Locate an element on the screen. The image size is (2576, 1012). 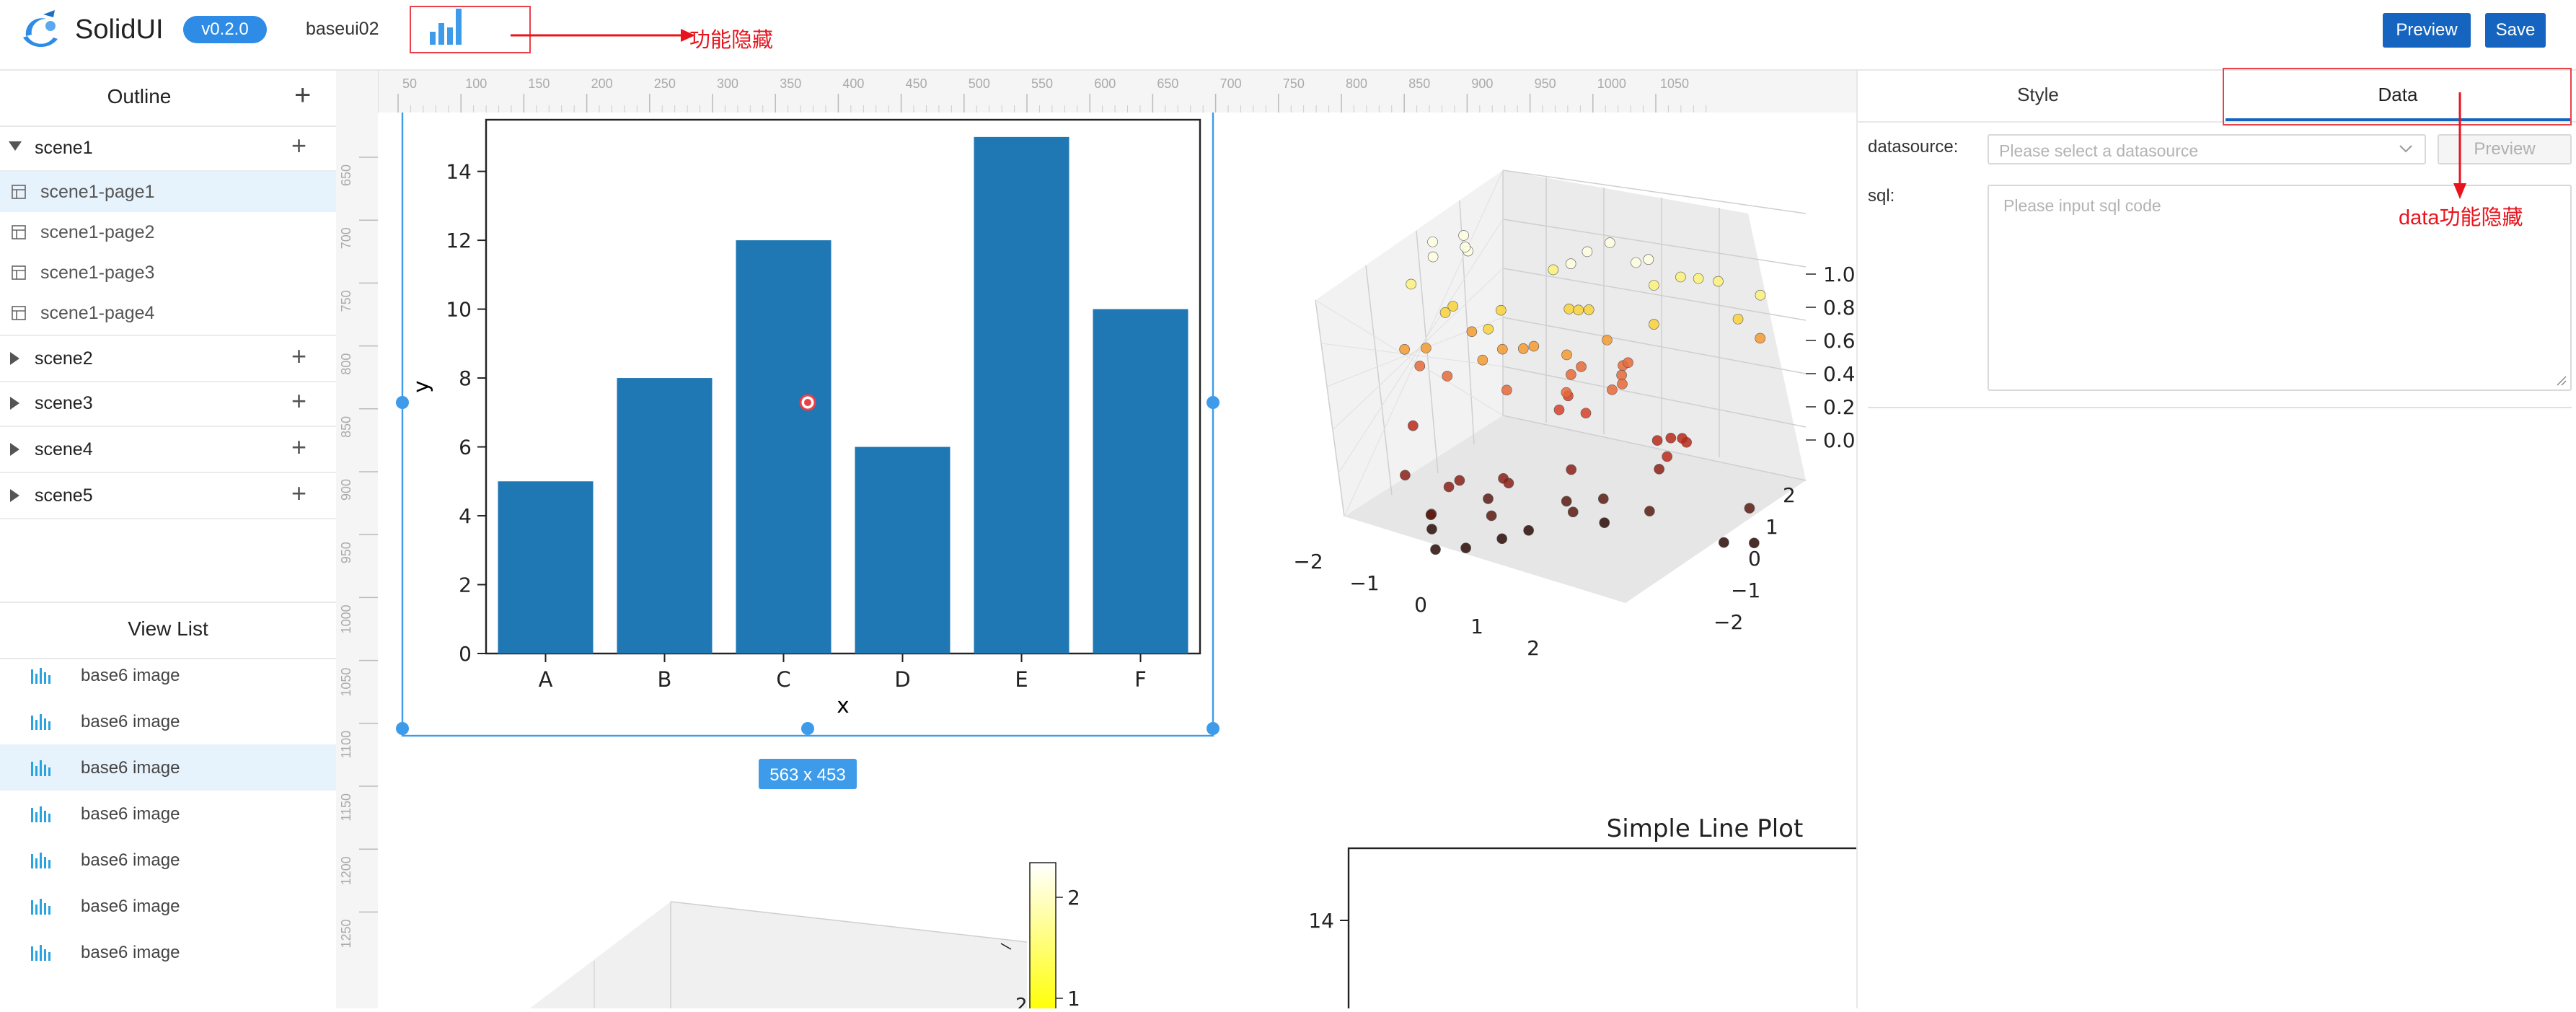
ruler-tick-label: 50 is located at coordinates (409, 83).